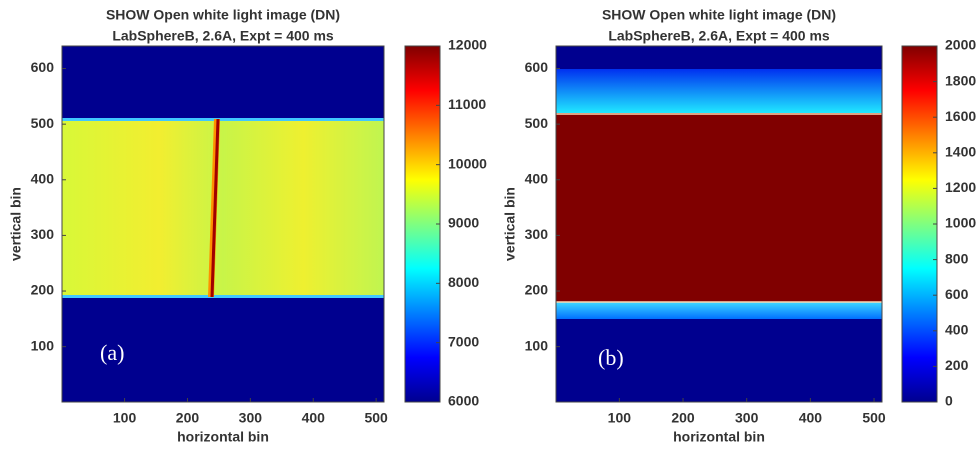 This screenshot has width=977, height=450. Describe the element at coordinates (463, 223) in the screenshot. I see `colorbar-tick-label: 9000` at that location.